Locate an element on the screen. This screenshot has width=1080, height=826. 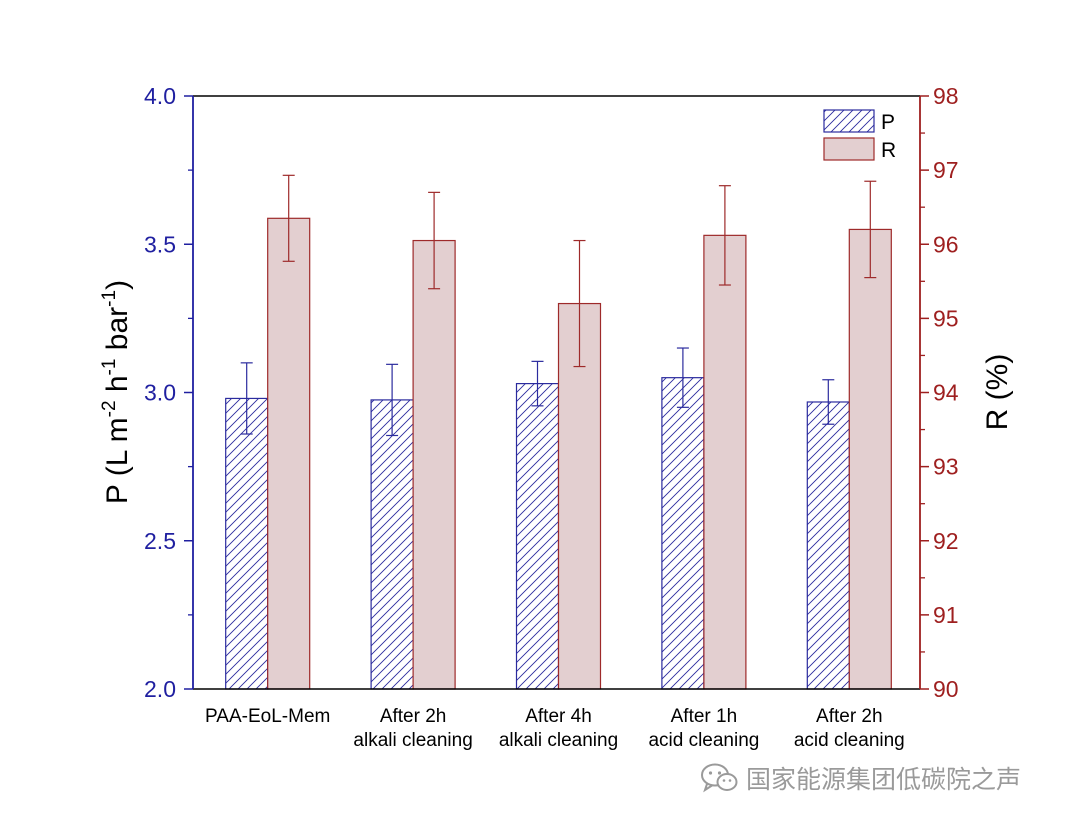
legend-swatch-p is located at coordinates (849, 121).